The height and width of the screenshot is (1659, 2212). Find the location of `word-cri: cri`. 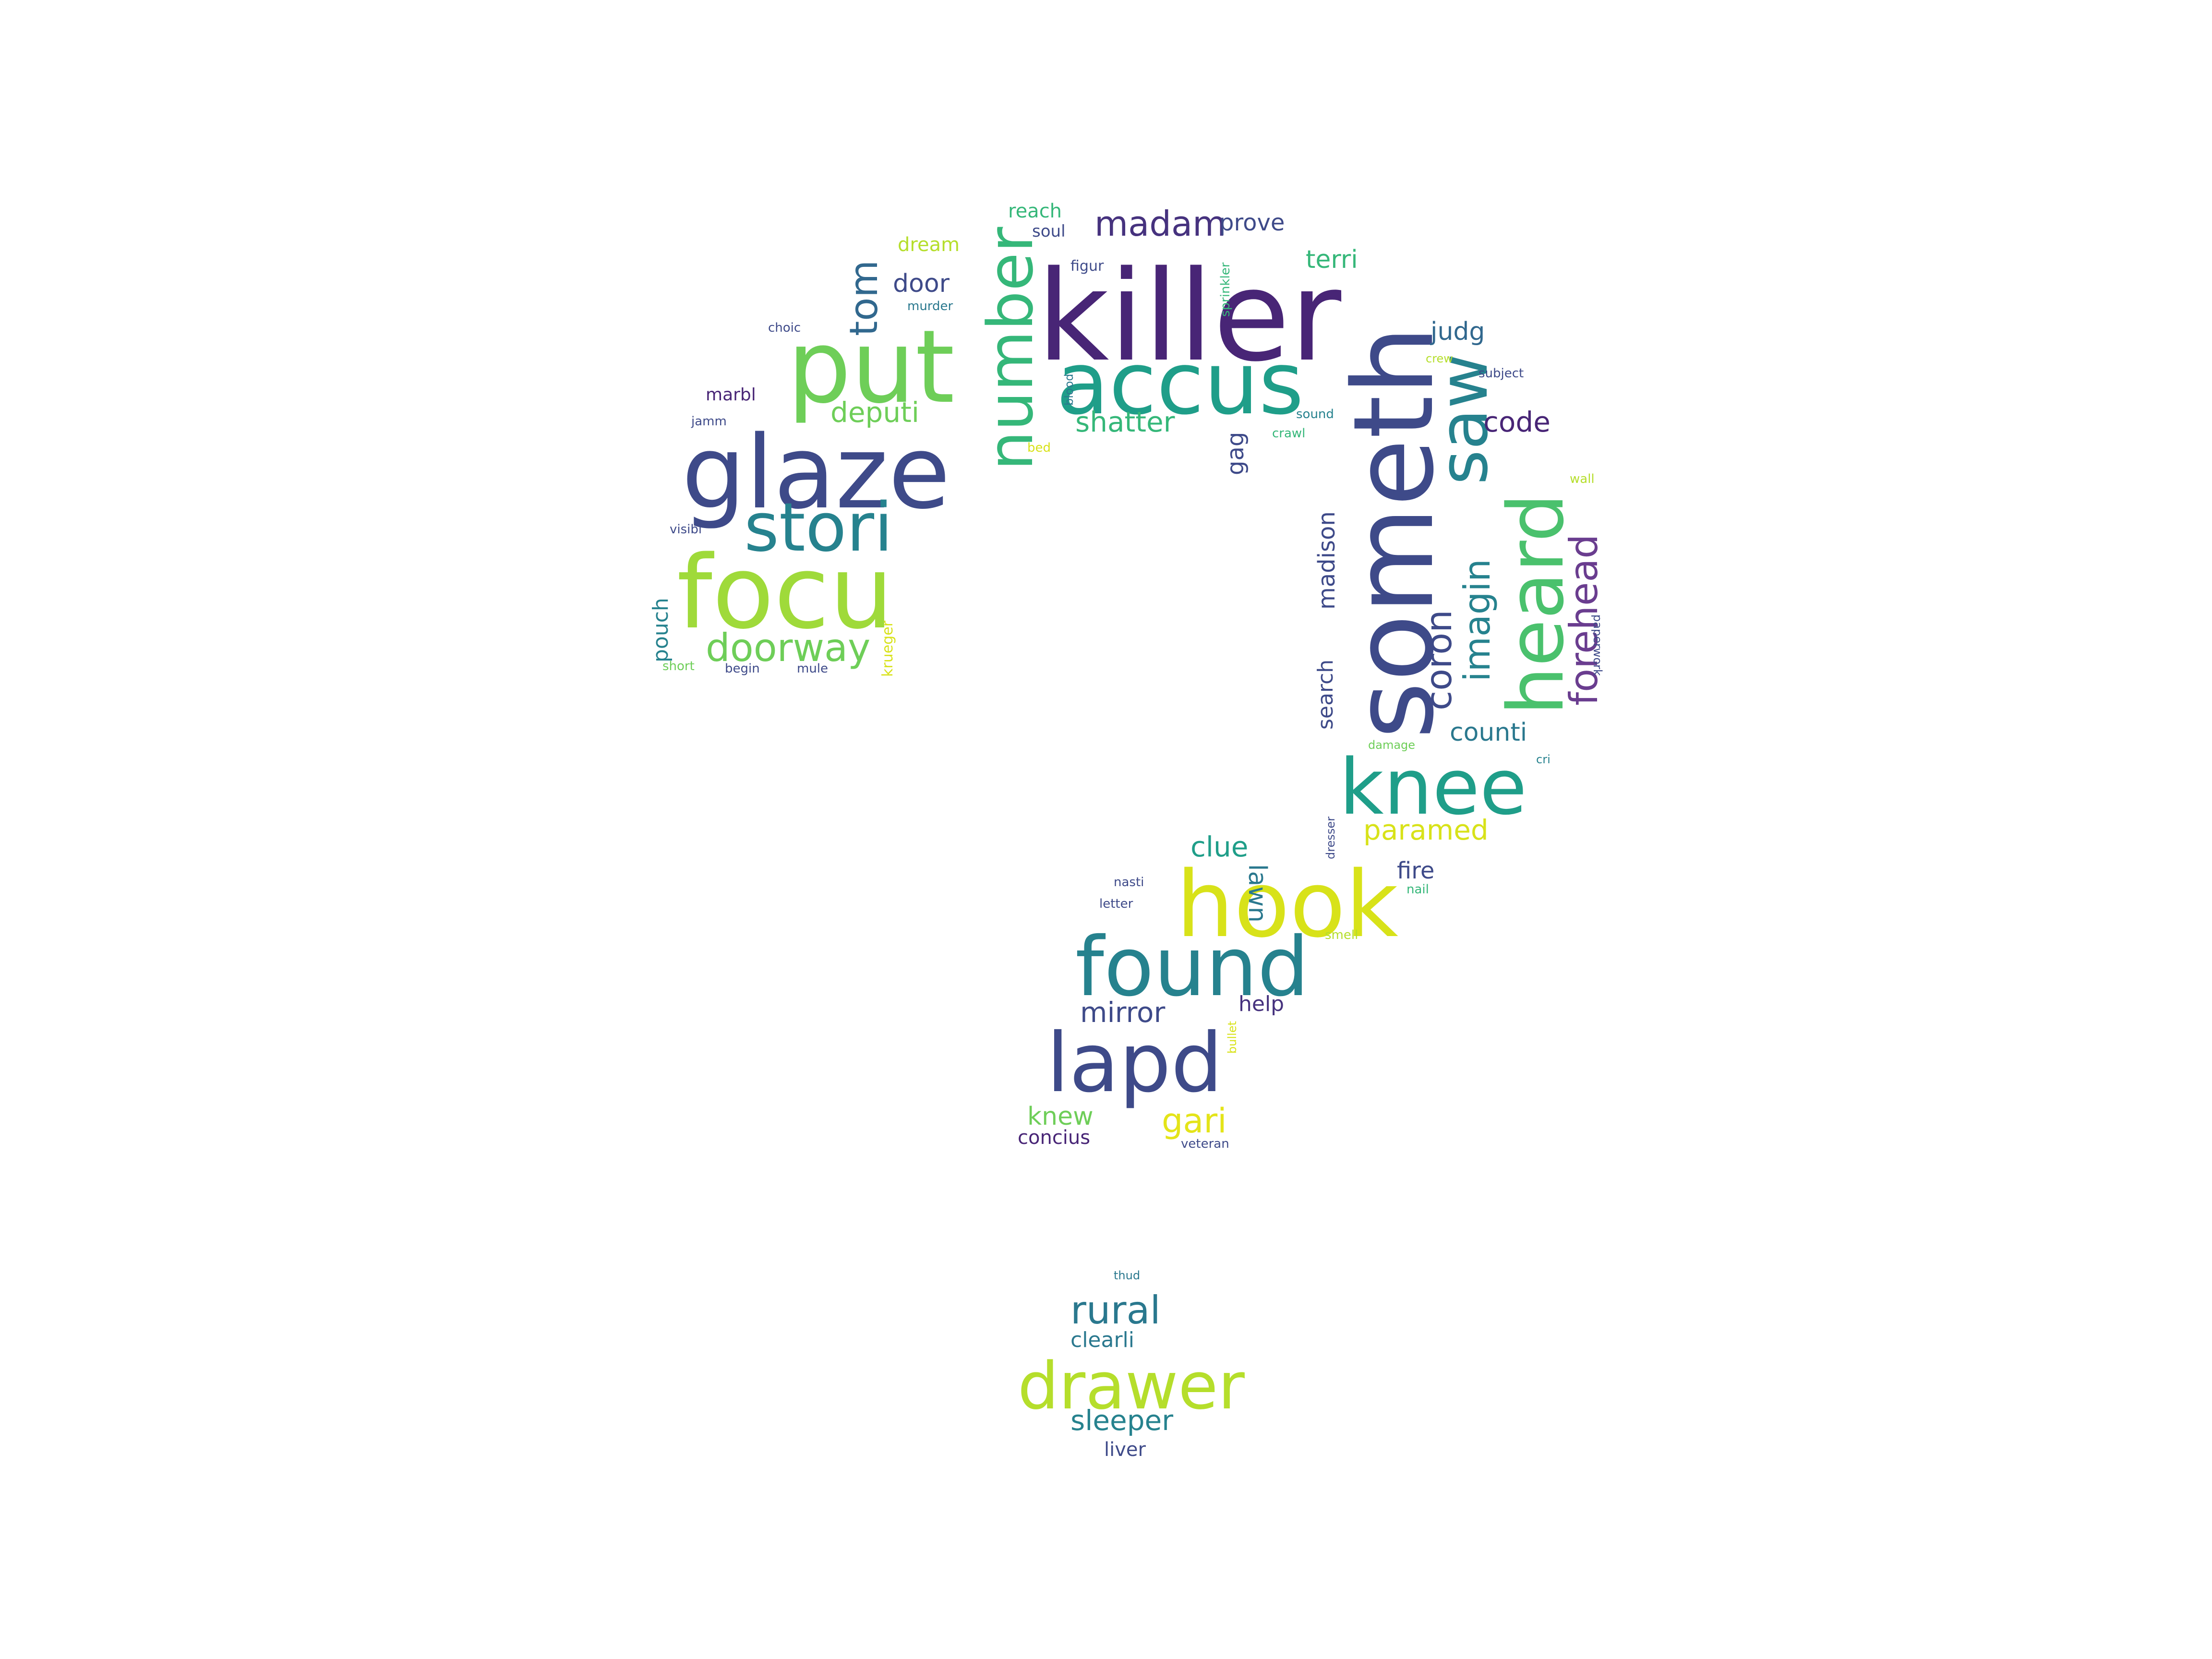

word-cri: cri is located at coordinates (1543, 759).